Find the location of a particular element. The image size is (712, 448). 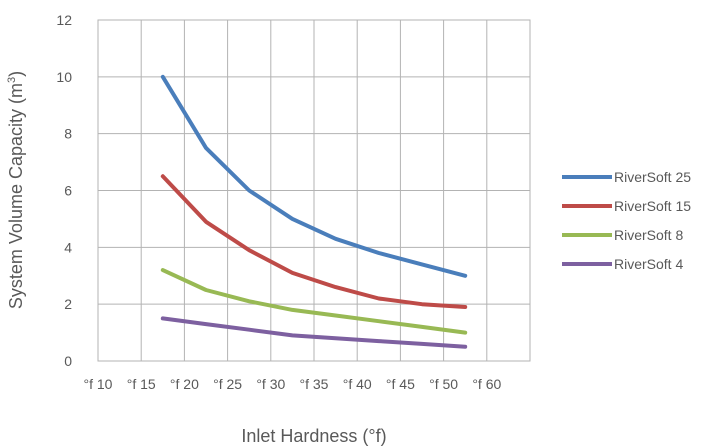

y-axis-ticks: 0 2 4 6 8 10 12 is located at coordinates (64, 190).